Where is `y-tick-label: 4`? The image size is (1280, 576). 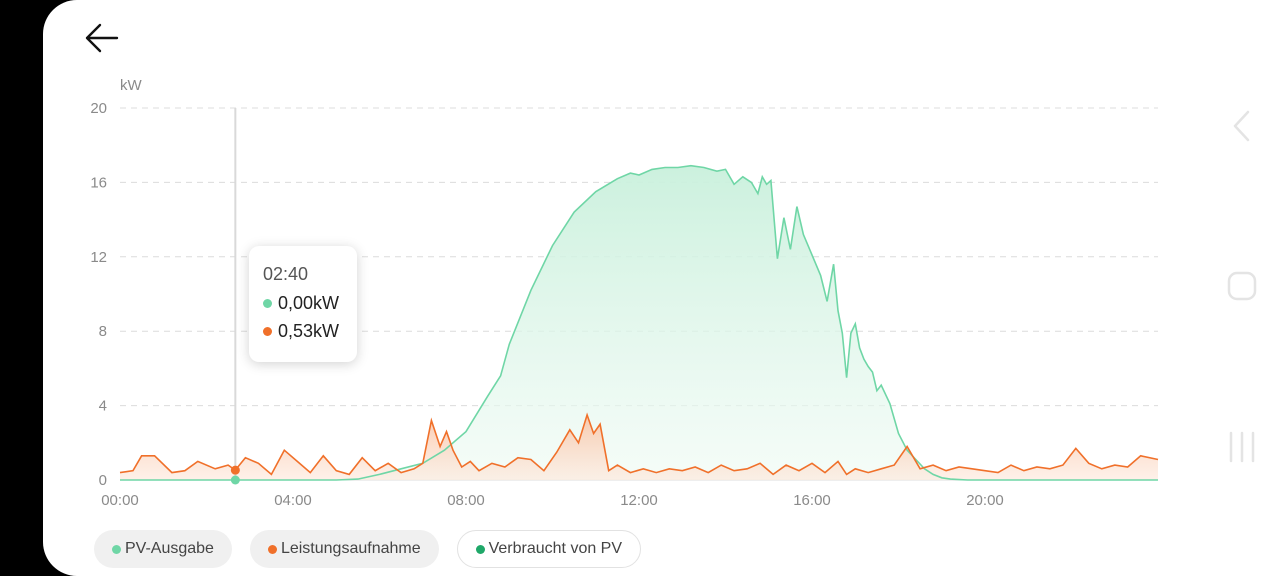
y-tick-label: 4 is located at coordinates (103, 406).